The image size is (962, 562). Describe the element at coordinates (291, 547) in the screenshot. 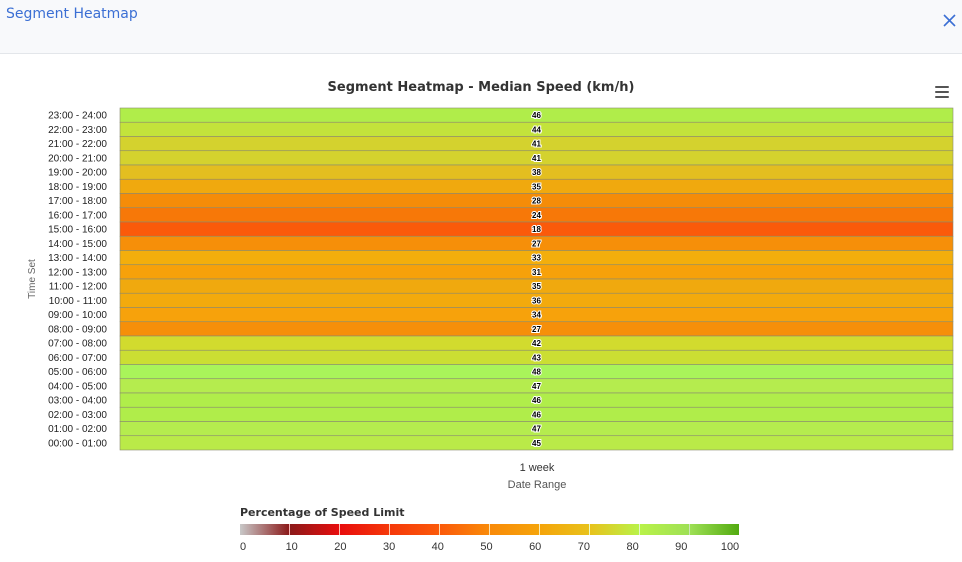

I see `legend-tick-label: 10` at that location.